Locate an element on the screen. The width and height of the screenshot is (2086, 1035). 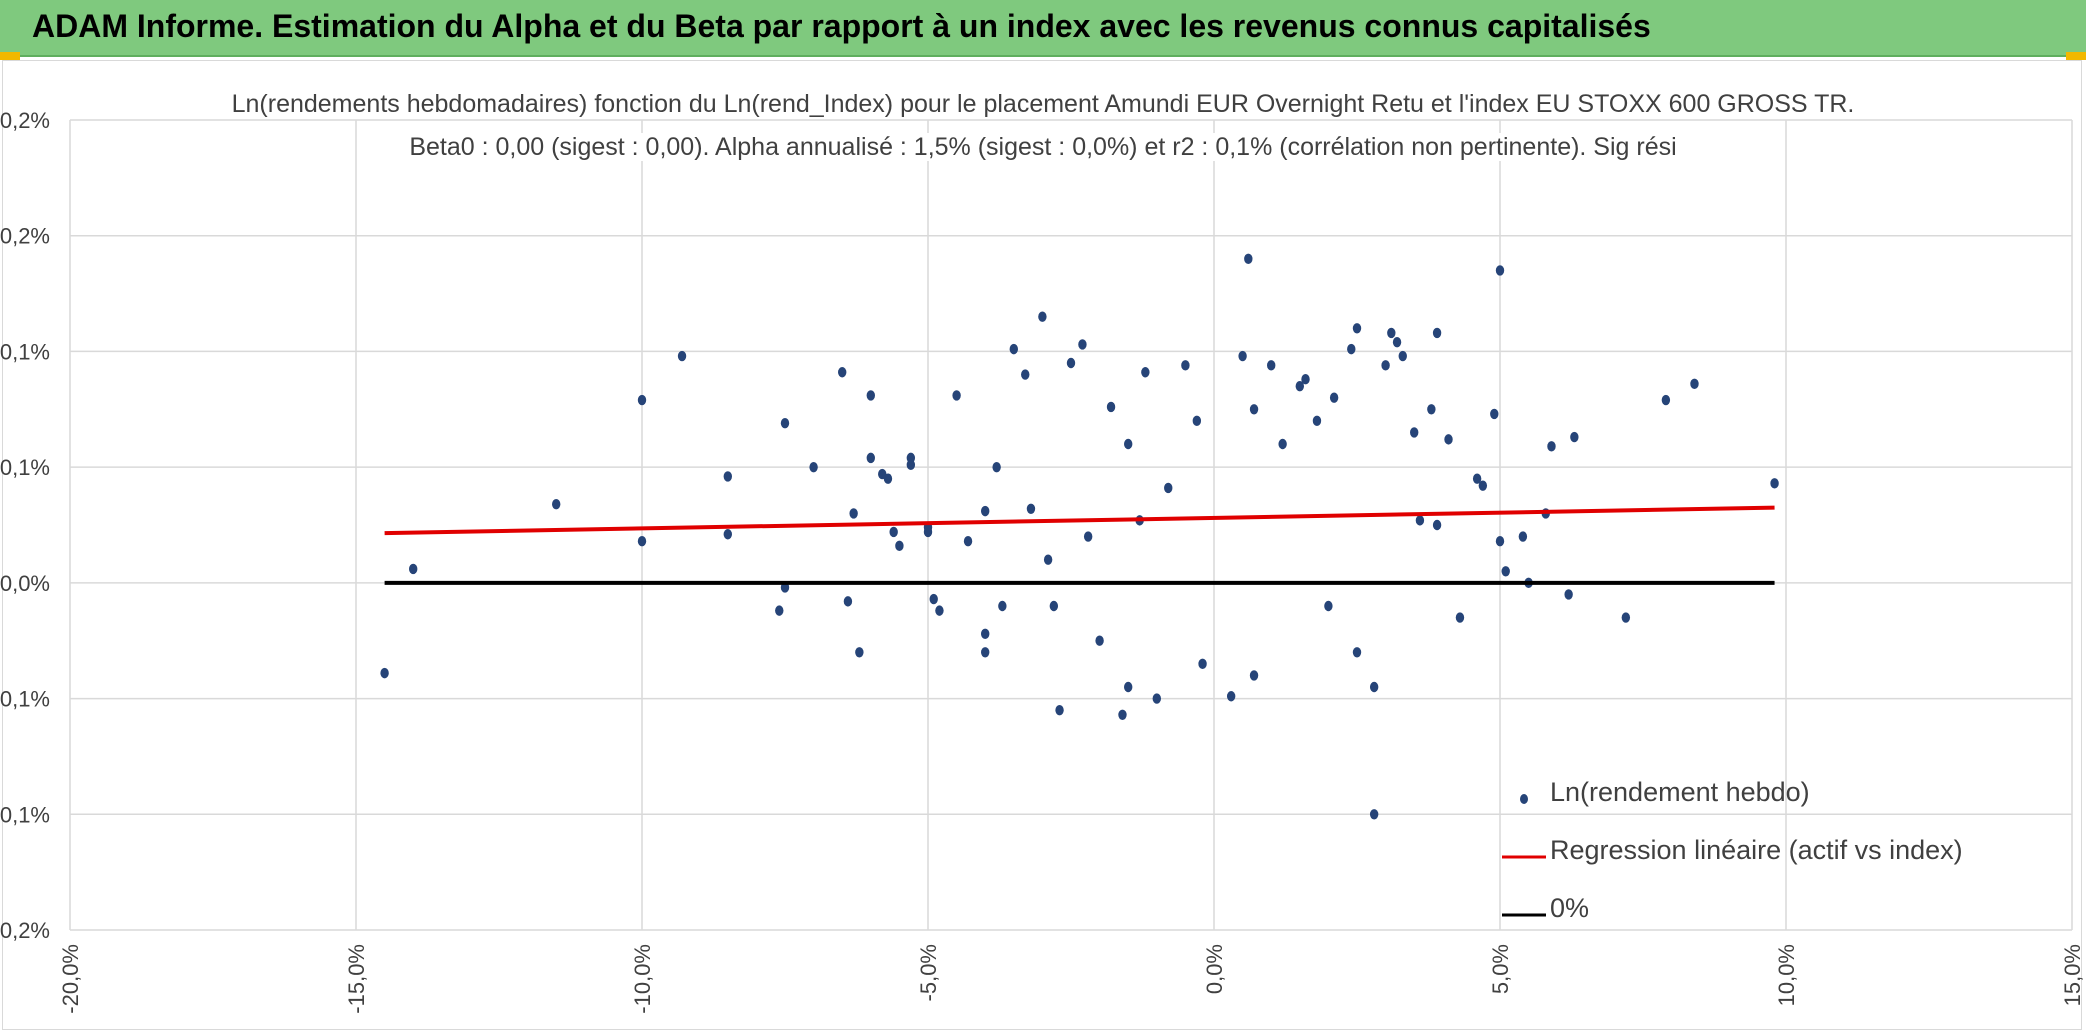
x-tick-label-3: -5,0% is located at coordinates (928, 972).